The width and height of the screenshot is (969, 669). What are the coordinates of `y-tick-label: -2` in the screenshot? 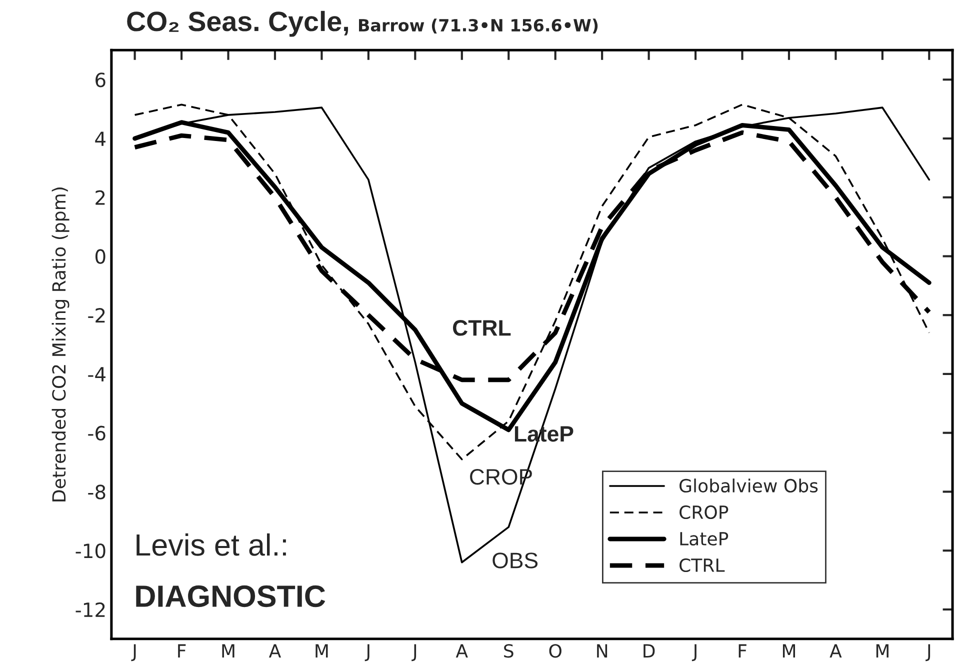 It's located at (96, 315).